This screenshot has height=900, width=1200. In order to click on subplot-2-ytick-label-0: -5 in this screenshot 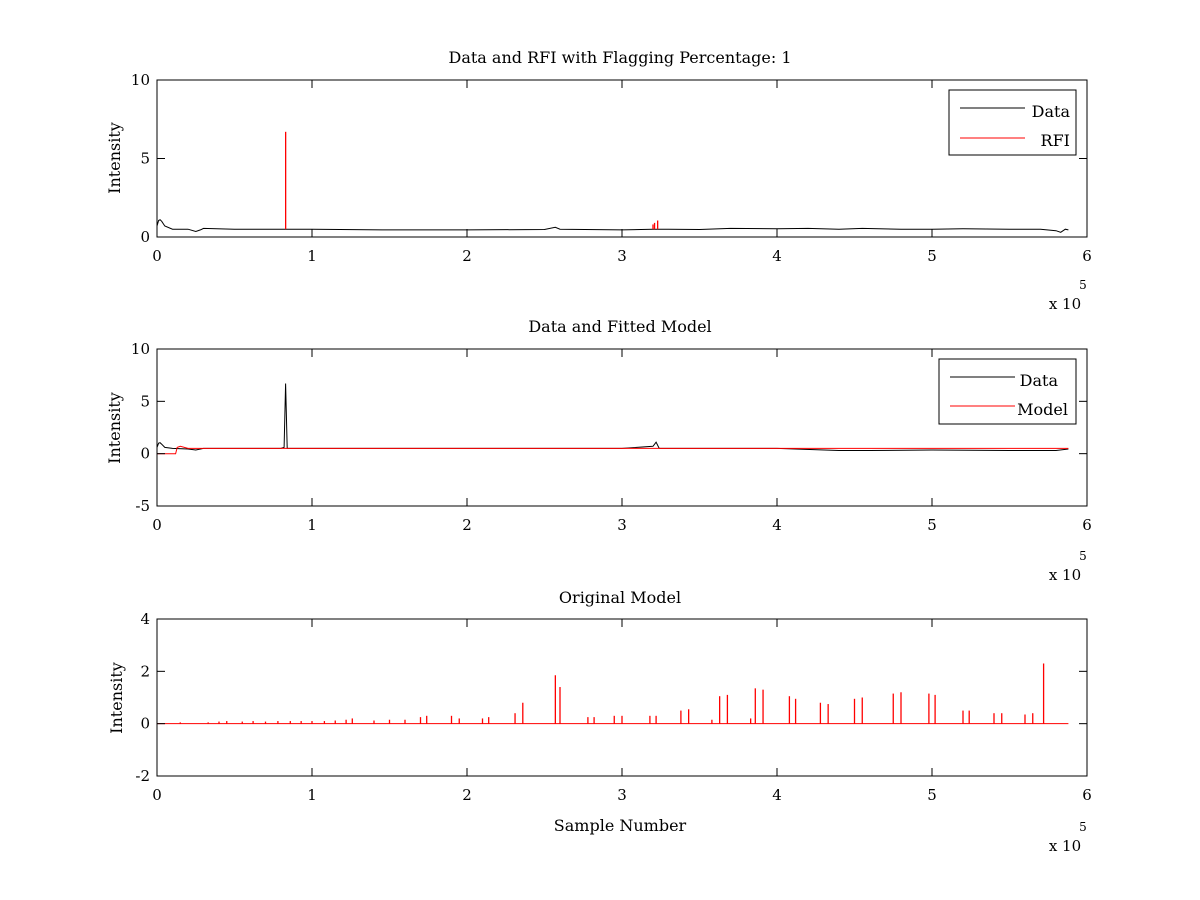, I will do `click(142, 506)`.